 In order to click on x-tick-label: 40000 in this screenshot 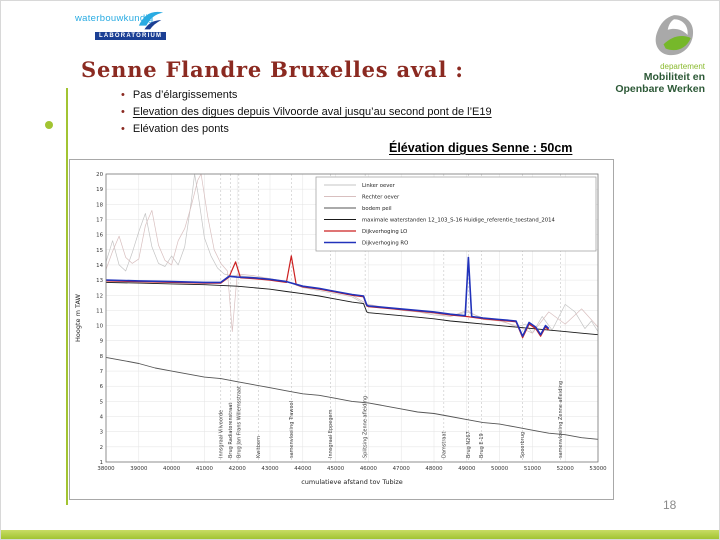, I will do `click(172, 469)`.